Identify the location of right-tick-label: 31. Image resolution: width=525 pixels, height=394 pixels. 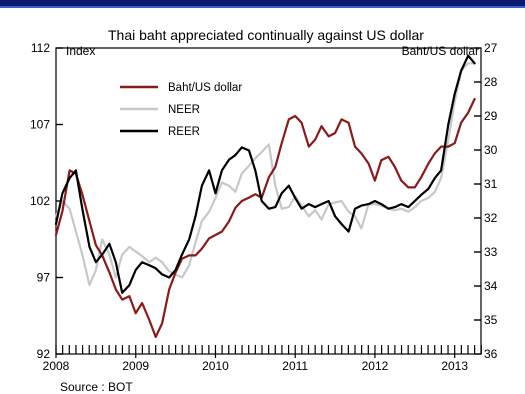
(491, 184).